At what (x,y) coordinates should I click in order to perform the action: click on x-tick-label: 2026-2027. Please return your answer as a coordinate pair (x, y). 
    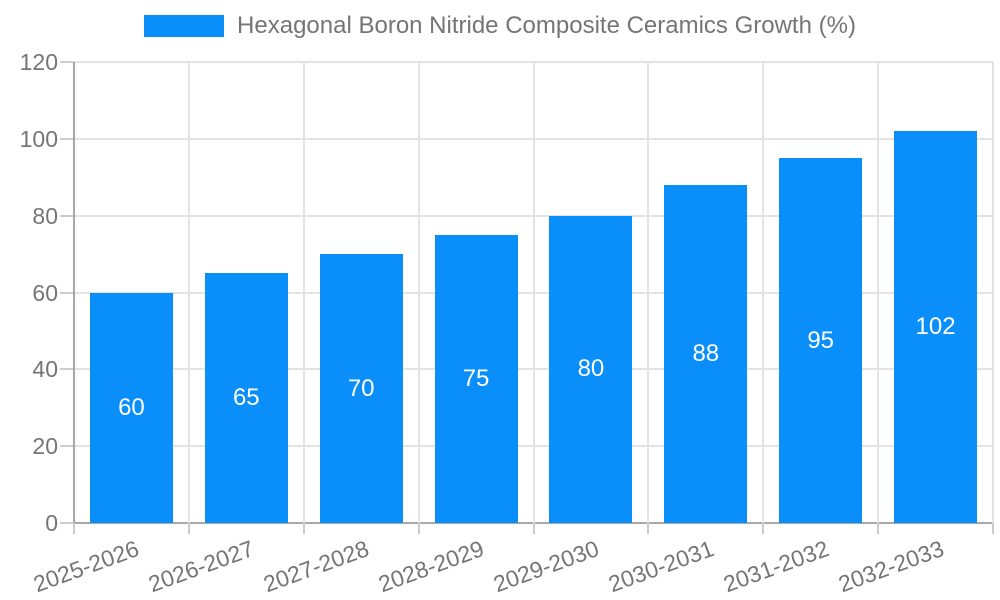
    Looking at the image, I should click on (201, 566).